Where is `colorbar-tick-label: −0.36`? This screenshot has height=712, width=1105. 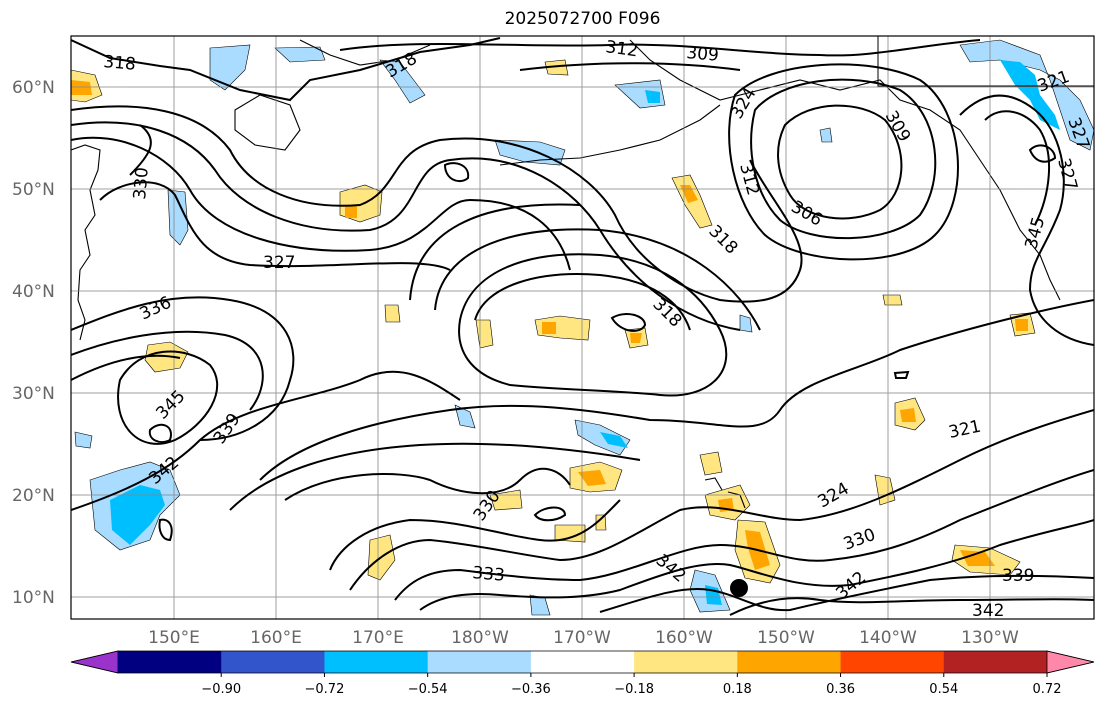 colorbar-tick-label: −0.36 is located at coordinates (531, 689).